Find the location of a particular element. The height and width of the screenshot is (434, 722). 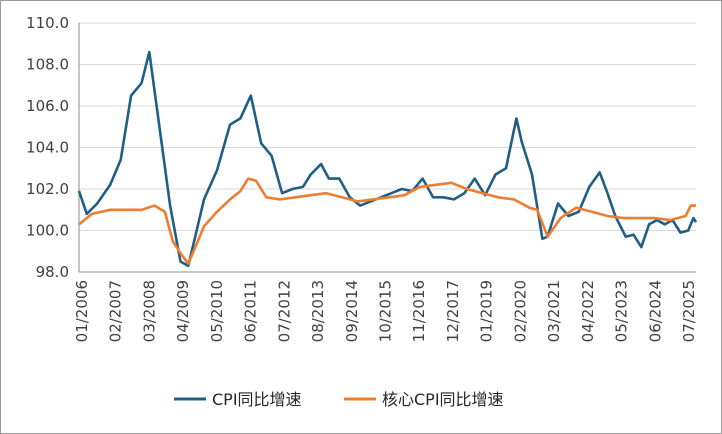

y-tick-label: 102.0 is located at coordinates (47, 189).